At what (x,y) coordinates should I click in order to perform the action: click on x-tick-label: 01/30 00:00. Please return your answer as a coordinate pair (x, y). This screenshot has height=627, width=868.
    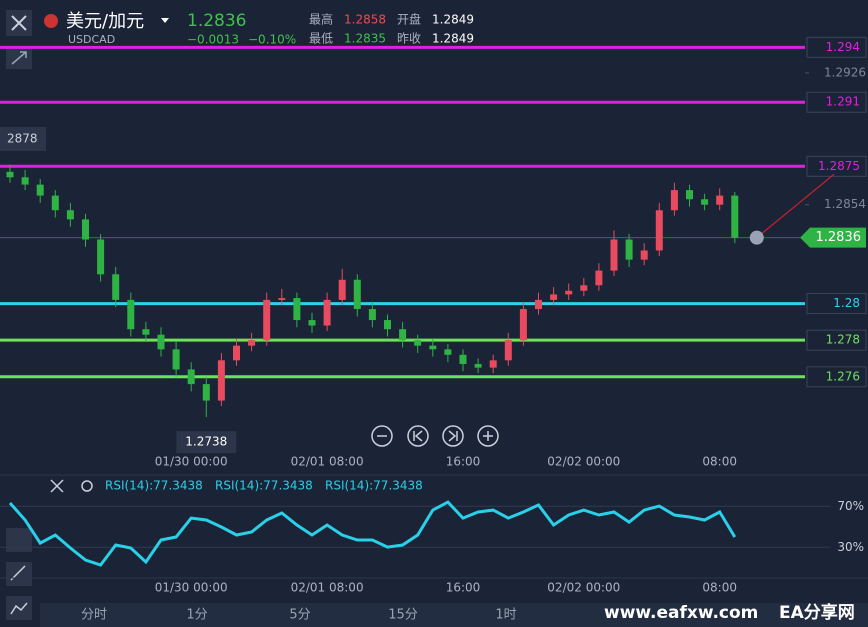
    Looking at the image, I should click on (191, 462).